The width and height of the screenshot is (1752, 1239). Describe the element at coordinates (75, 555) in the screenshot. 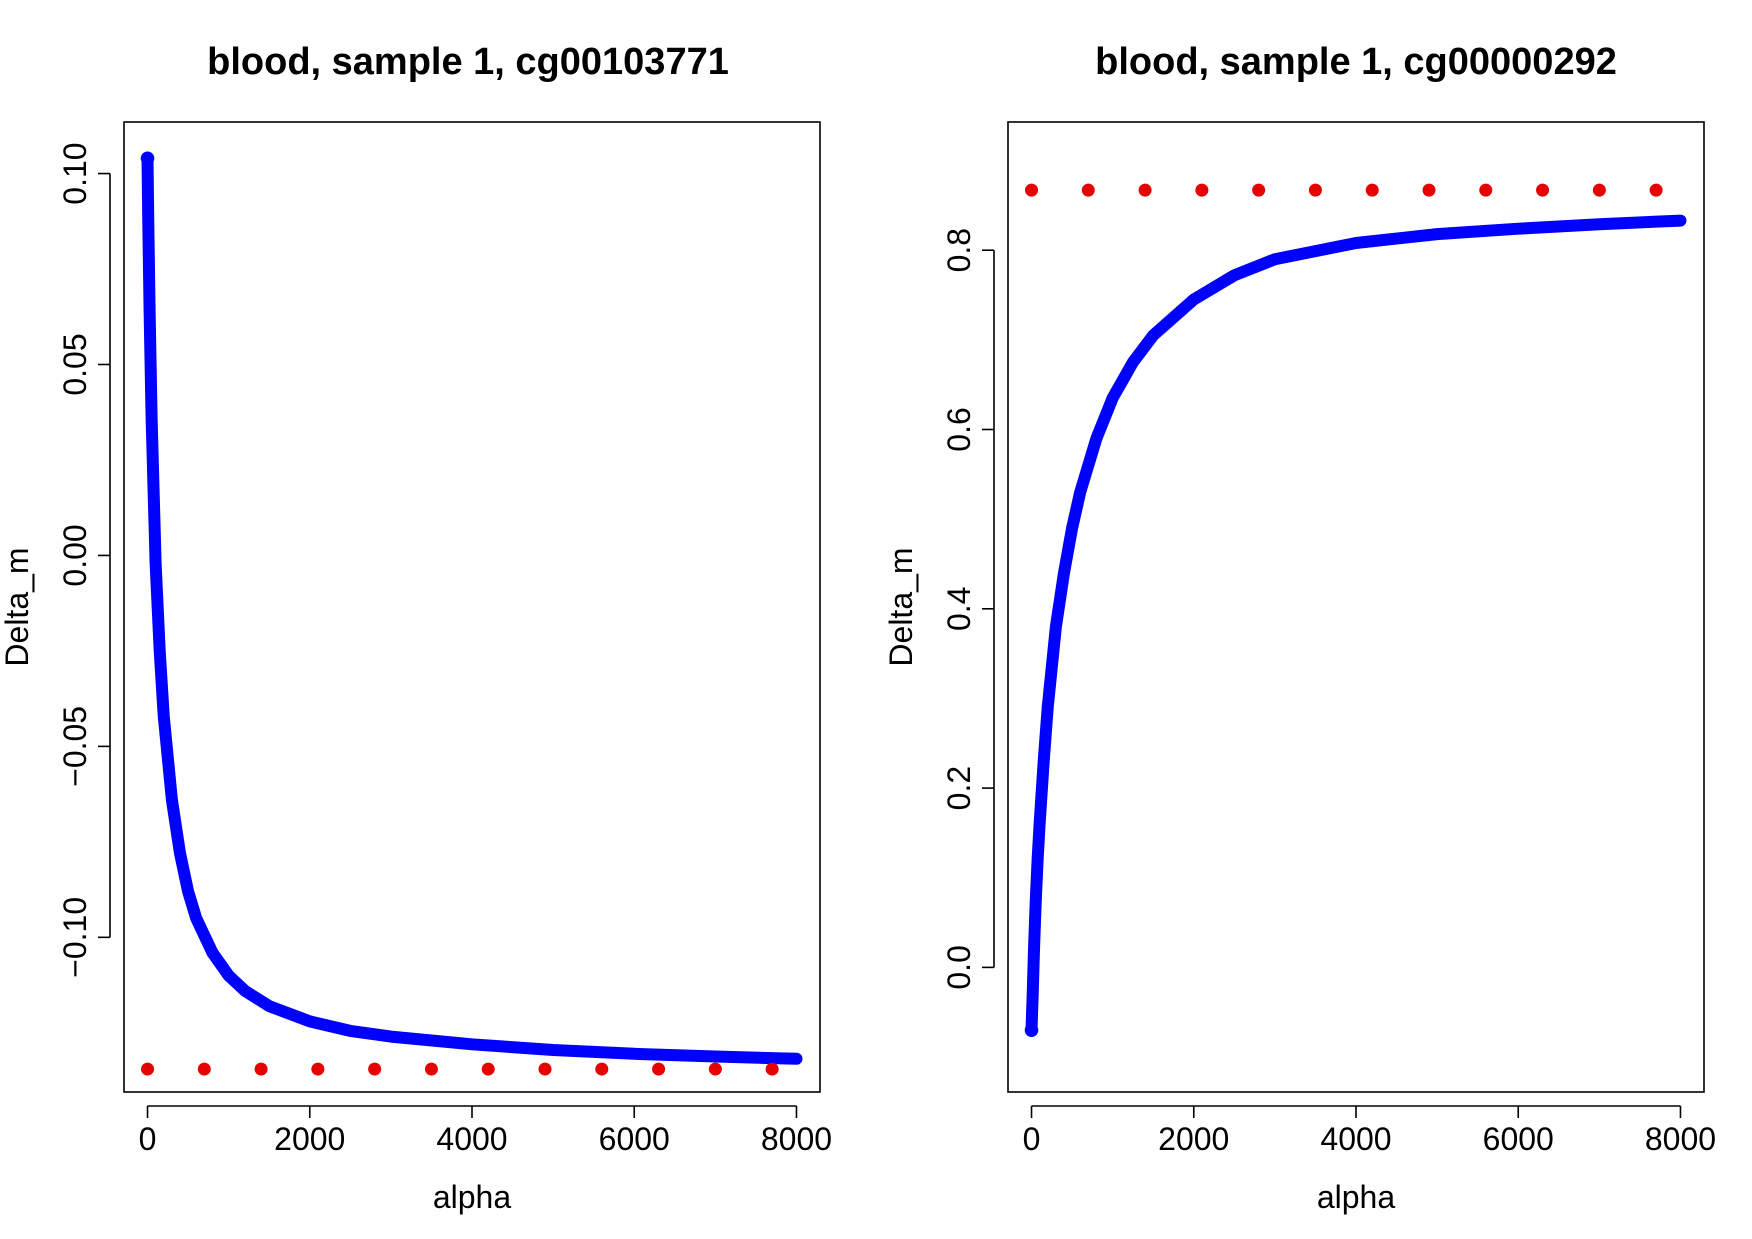

I see `y-tick-label: 0.00` at that location.